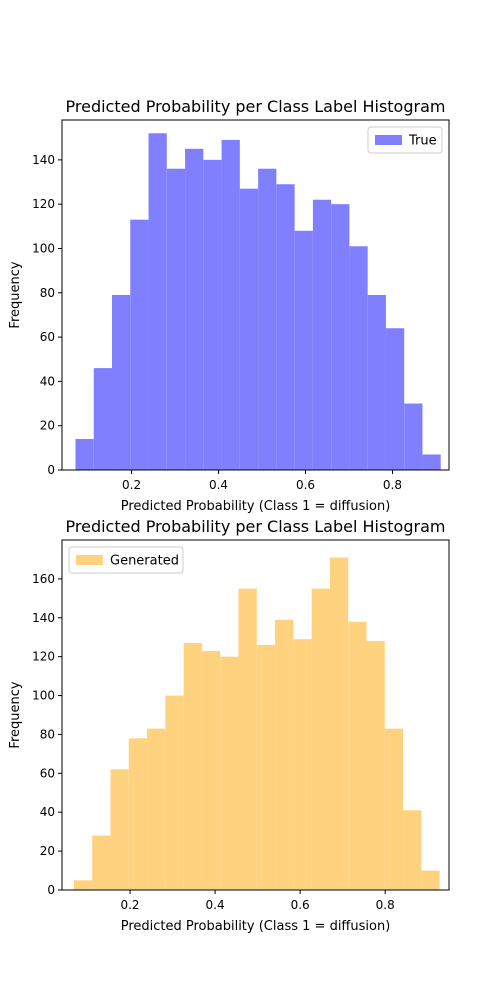 The height and width of the screenshot is (1000, 500). Describe the element at coordinates (144, 561) in the screenshot. I see `legend-label: Generated` at that location.